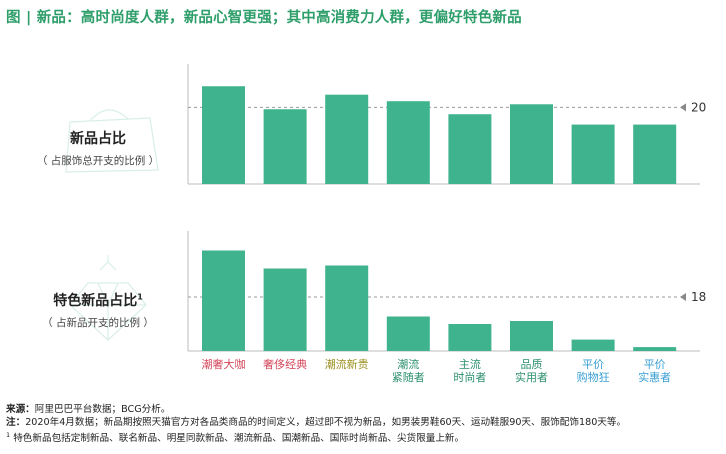 The image size is (726, 454). What do you see at coordinates (470, 364) in the screenshot?
I see `category-label: 主流` at bounding box center [470, 364].